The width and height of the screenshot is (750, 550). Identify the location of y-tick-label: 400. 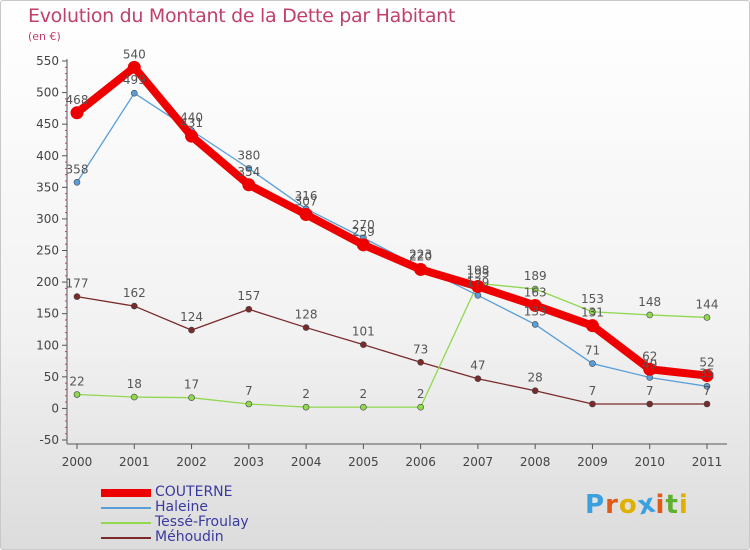
(47, 156).